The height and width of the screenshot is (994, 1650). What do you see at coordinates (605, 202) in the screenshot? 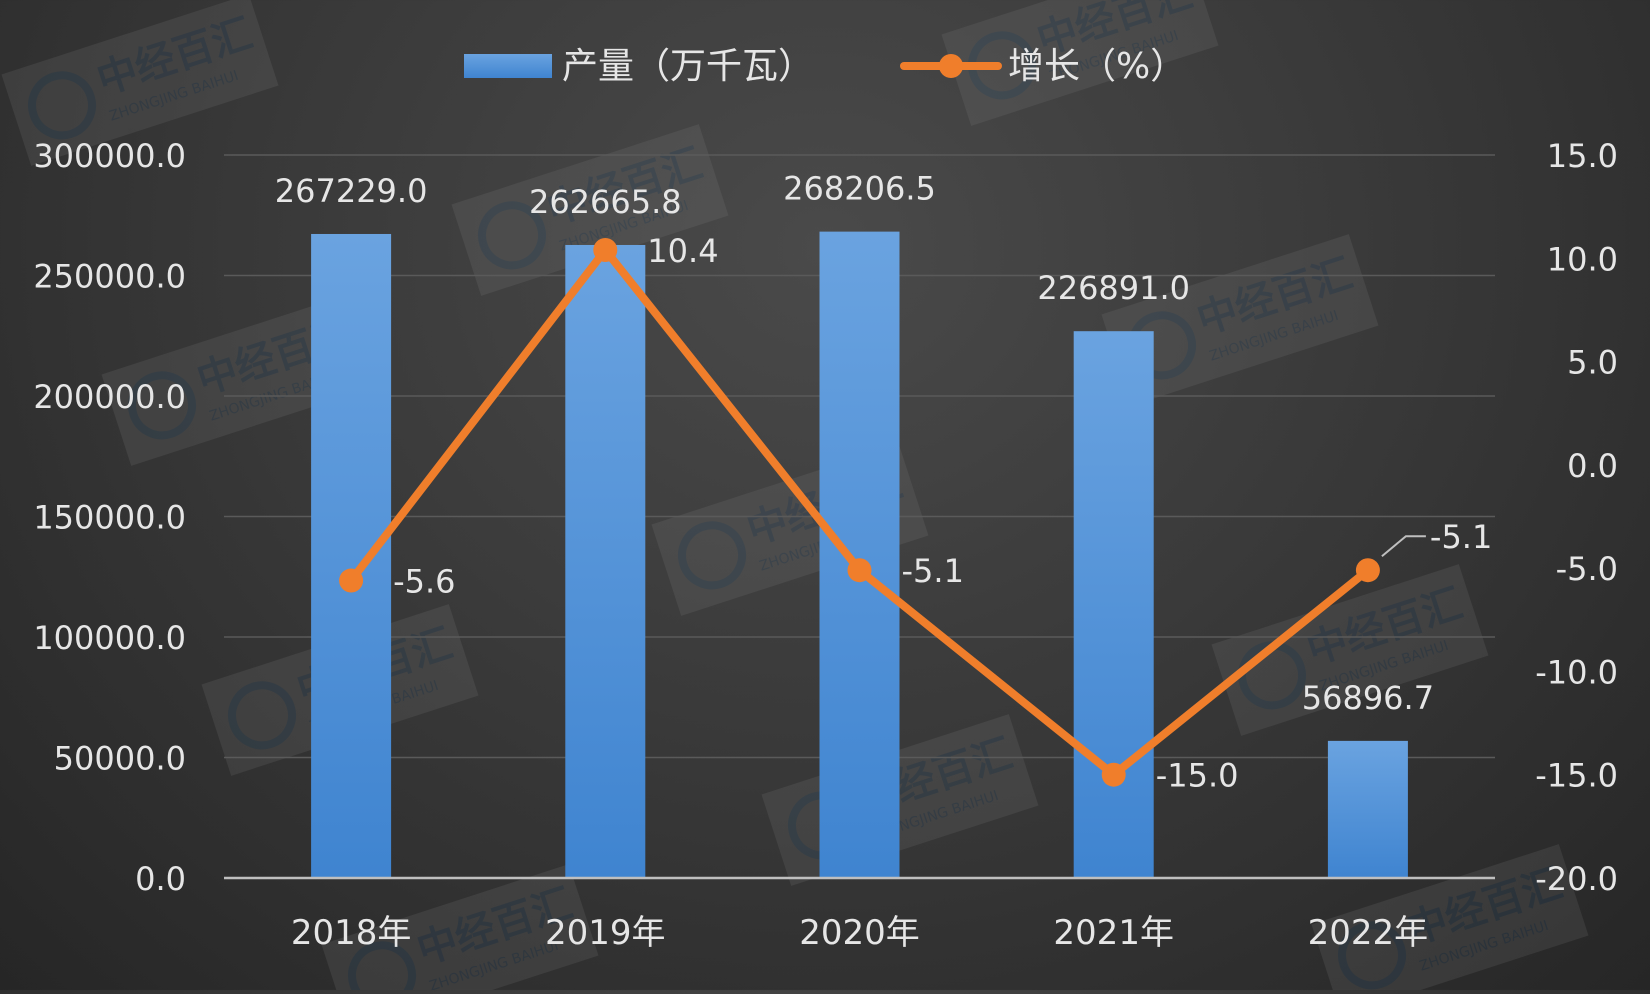
I see `bar-value-label: 262665.8` at bounding box center [605, 202].